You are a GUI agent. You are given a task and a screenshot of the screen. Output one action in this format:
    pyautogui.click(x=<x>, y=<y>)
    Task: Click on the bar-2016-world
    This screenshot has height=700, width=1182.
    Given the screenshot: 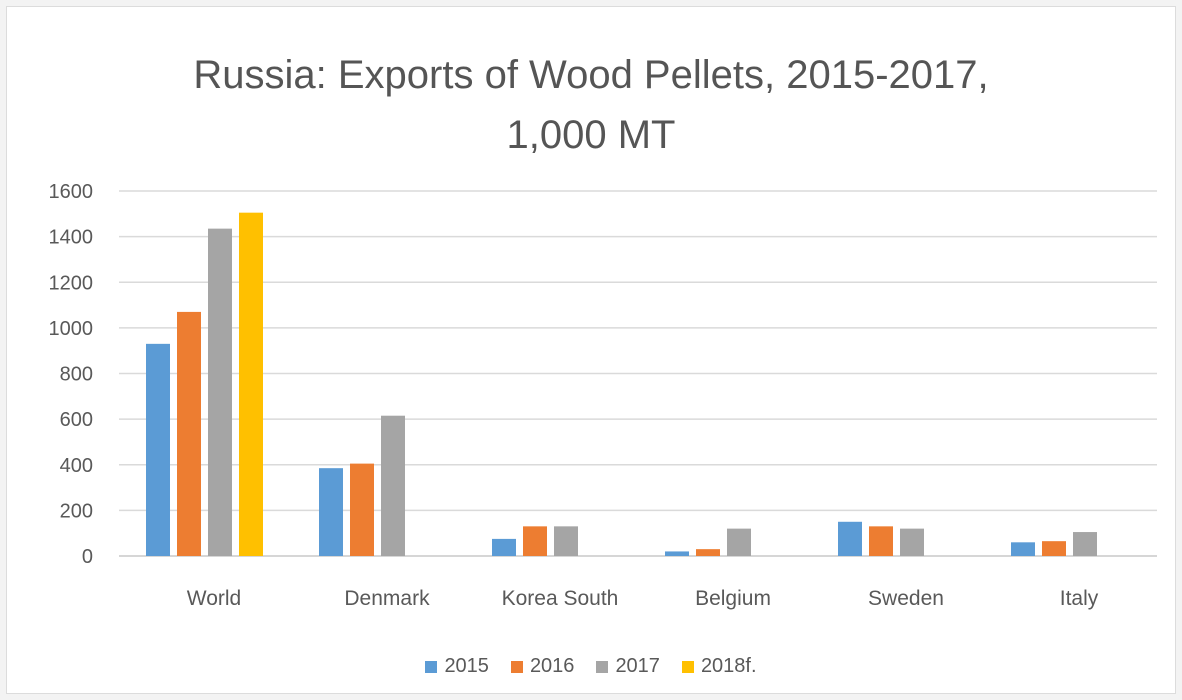 What is the action you would take?
    pyautogui.click(x=189, y=433)
    